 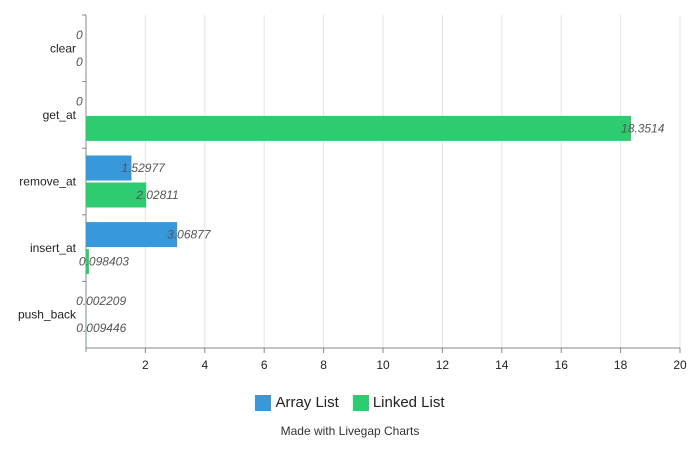 What do you see at coordinates (562, 365) in the screenshot?
I see `x-tick-label: 16` at bounding box center [562, 365].